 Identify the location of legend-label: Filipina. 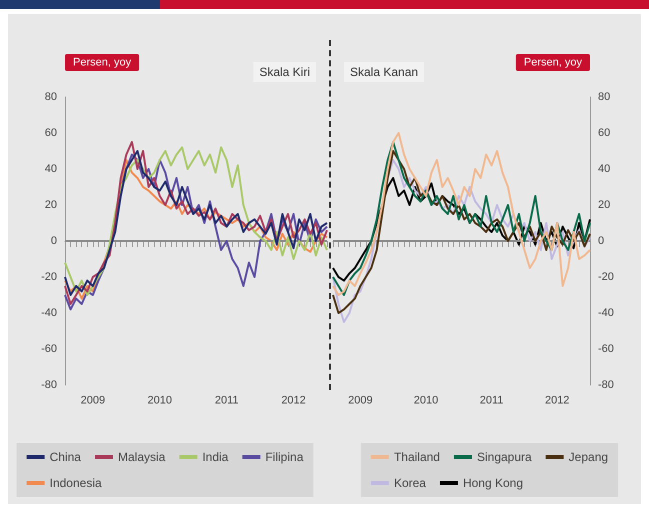
(284, 457).